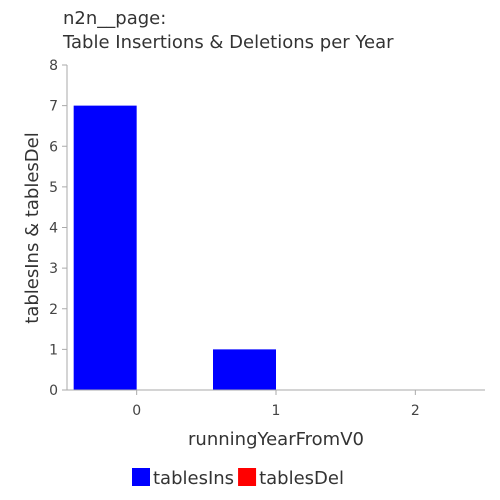  Describe the element at coordinates (247, 477) in the screenshot. I see `legend-swatch-tablesDel` at that location.